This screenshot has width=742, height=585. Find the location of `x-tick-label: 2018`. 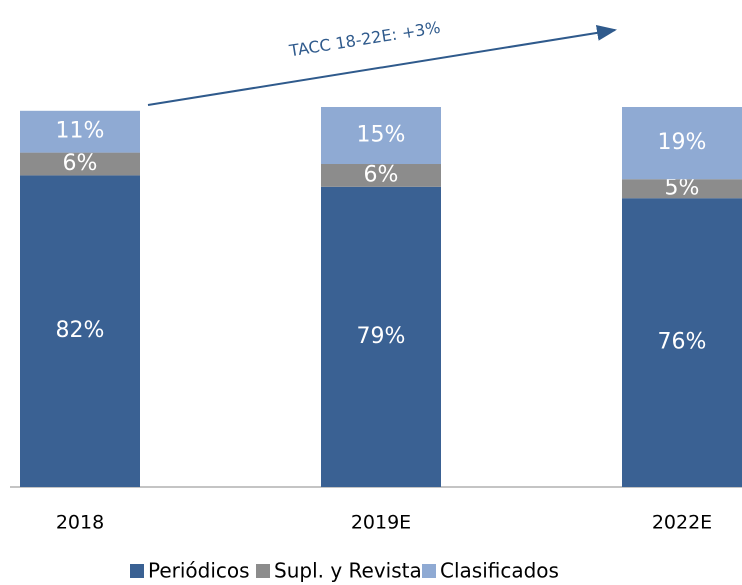

x-tick-label: 2018 is located at coordinates (80, 523).